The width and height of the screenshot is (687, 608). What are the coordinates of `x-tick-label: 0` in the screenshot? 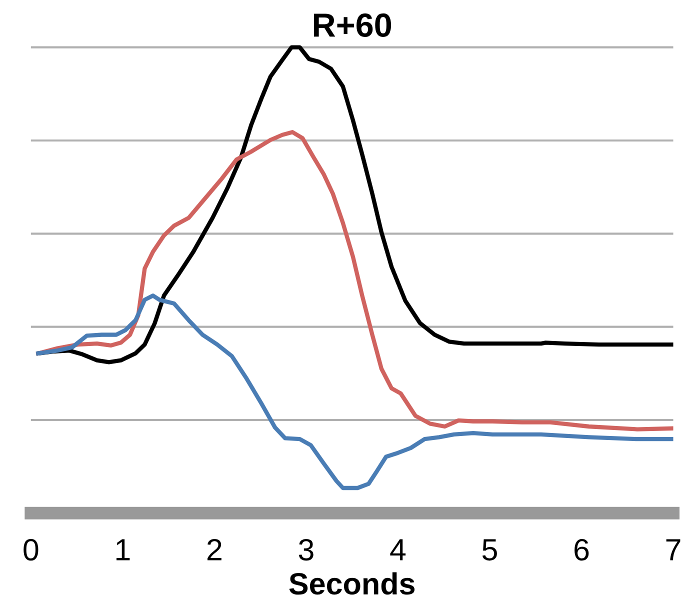 It's located at (31, 549).